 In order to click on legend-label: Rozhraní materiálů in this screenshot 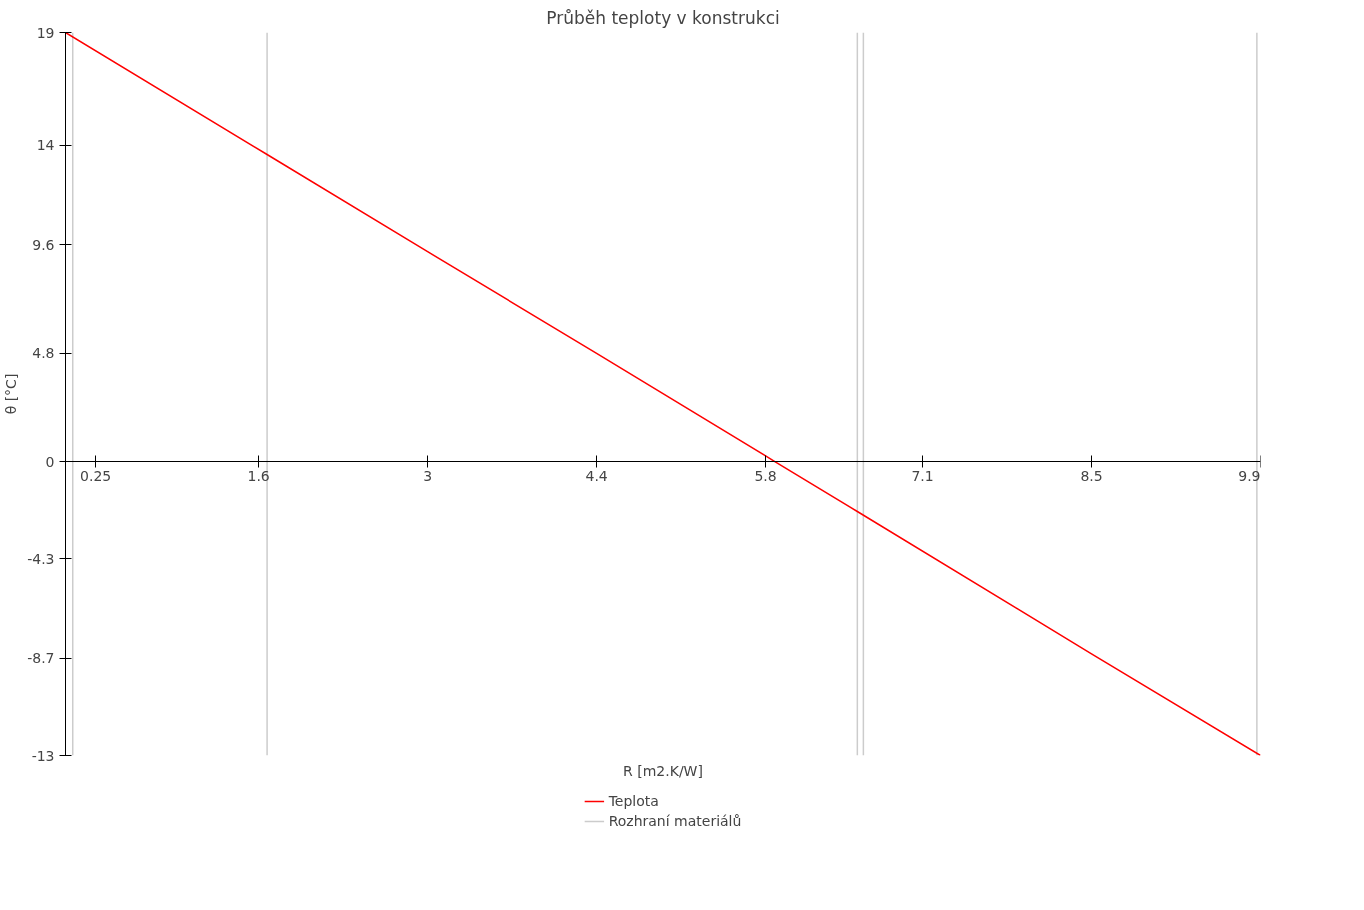, I will do `click(675, 821)`.